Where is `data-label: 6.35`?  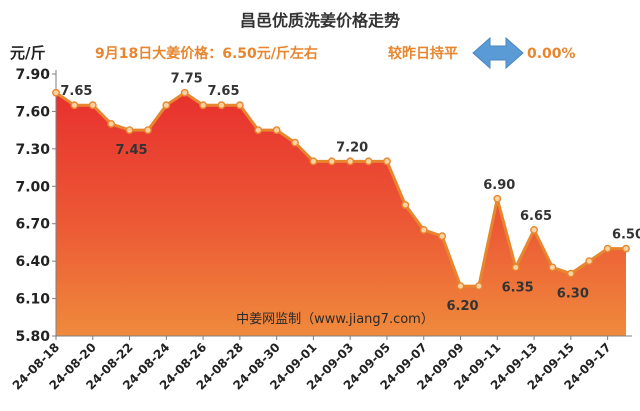
data-label: 6.35 is located at coordinates (518, 287).